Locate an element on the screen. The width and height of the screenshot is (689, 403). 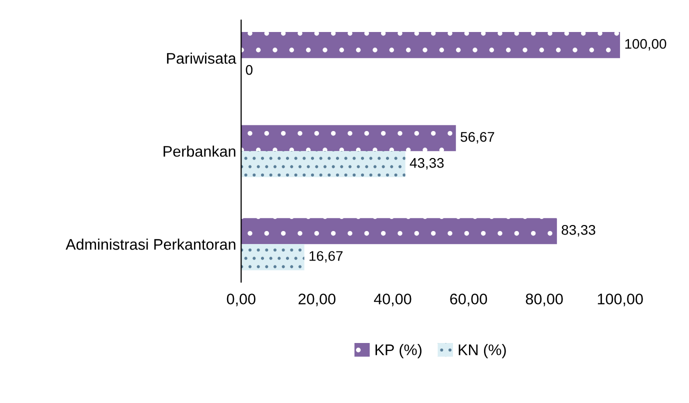
data-label: 16,67 is located at coordinates (326, 257).